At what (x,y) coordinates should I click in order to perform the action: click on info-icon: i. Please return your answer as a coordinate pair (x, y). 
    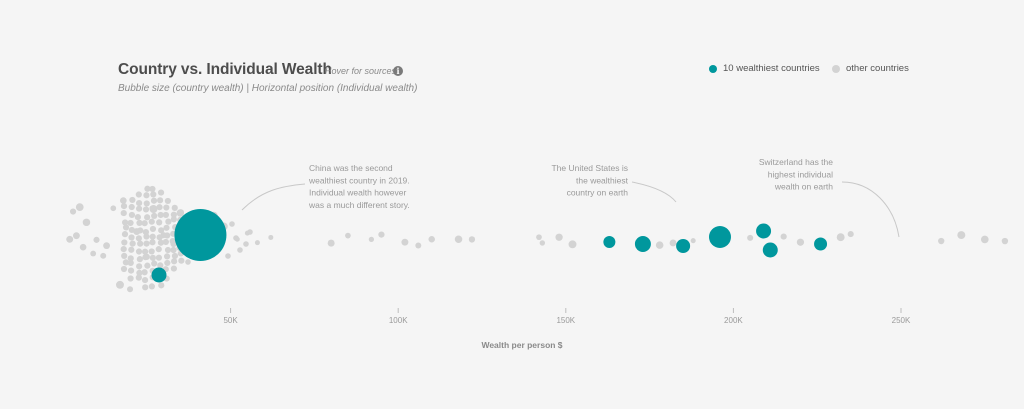
    Looking at the image, I should click on (398, 71).